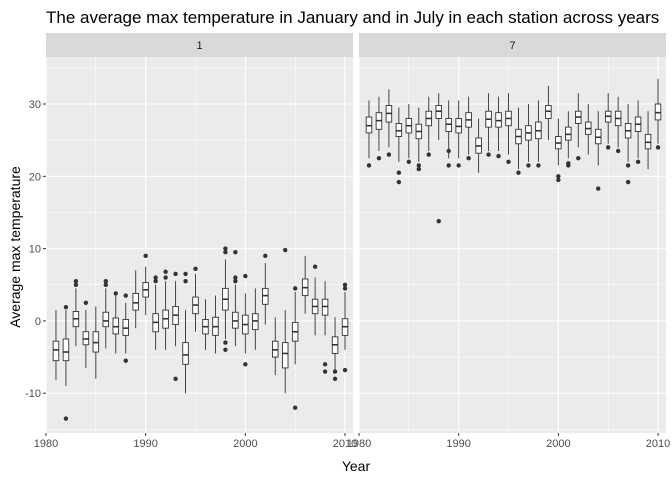  I want to click on box-7-2001, so click(568, 139).